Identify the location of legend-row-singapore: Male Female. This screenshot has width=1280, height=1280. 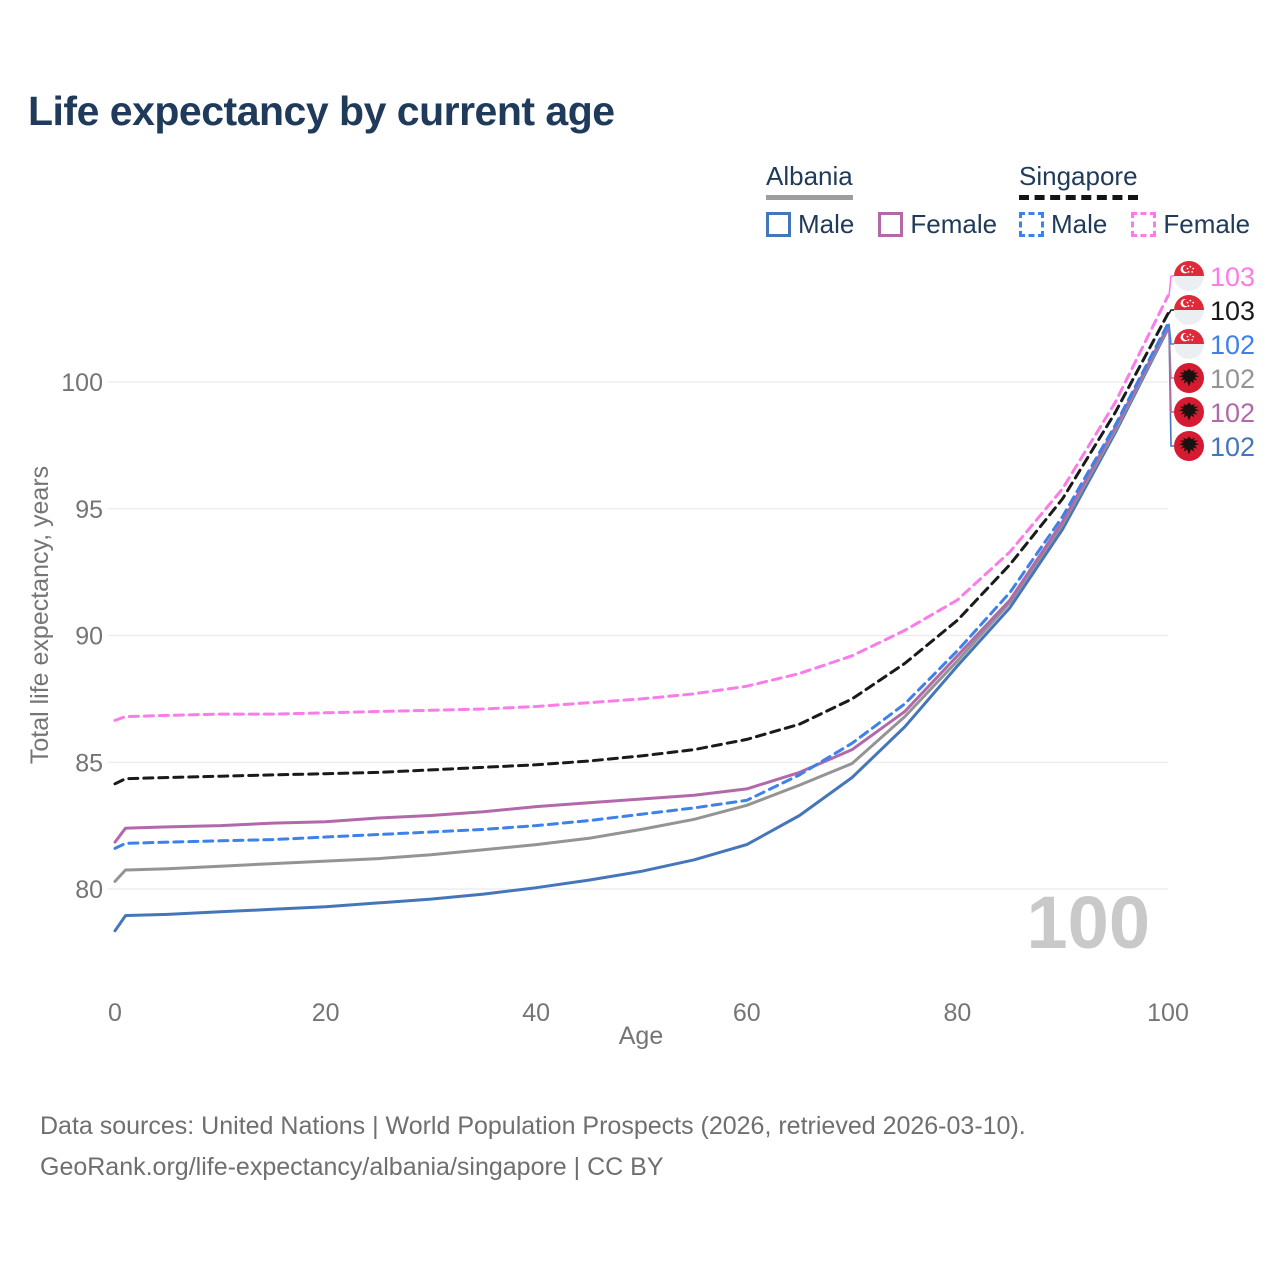
(1134, 224).